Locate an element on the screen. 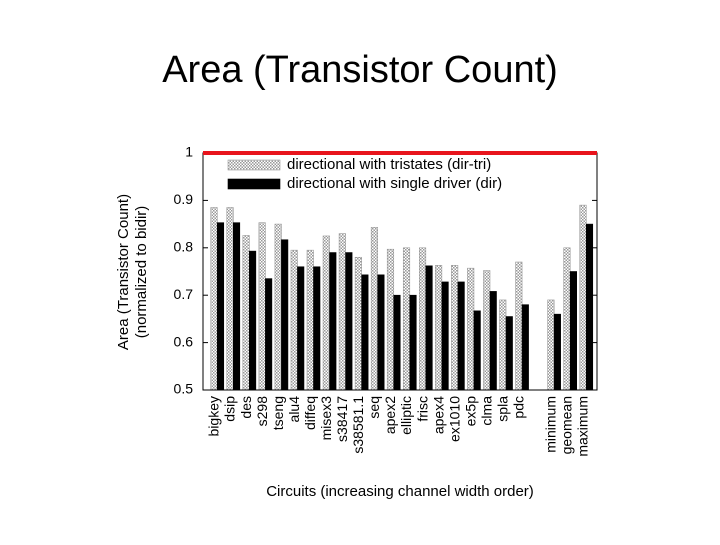 This screenshot has width=720, height=545. x-tick-label: bigkey is located at coordinates (214, 416).